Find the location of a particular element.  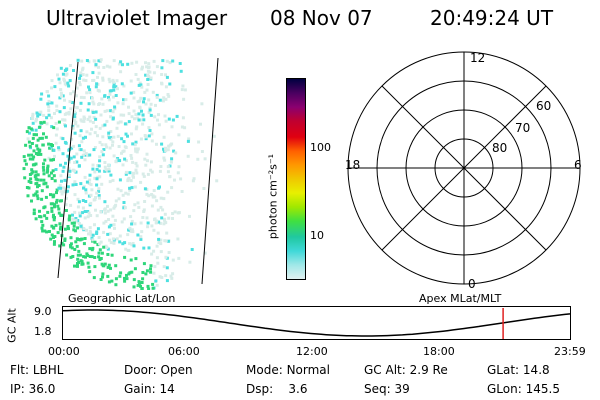

colorbar-unit-label: photon cm⁻²s⁻¹ is located at coordinates (273, 196).